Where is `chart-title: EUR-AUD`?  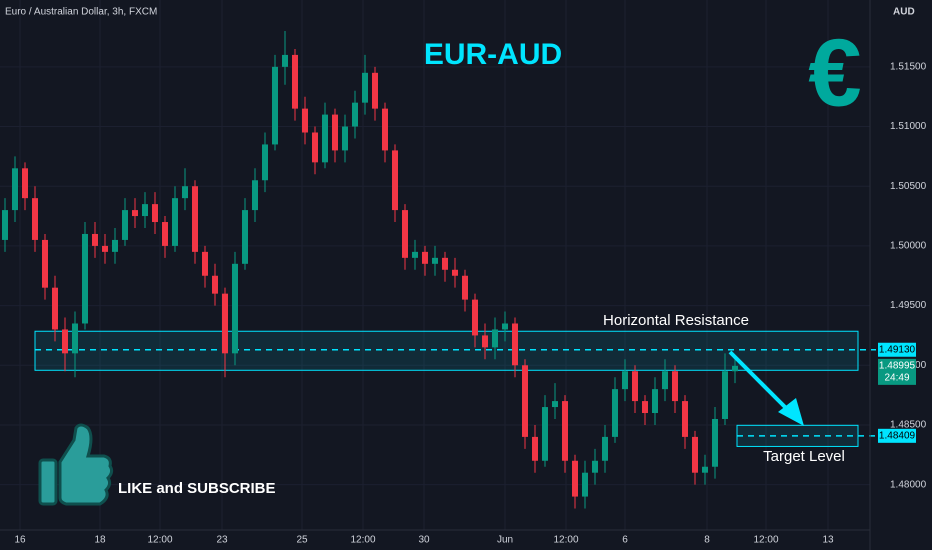 chart-title: EUR-AUD is located at coordinates (493, 54).